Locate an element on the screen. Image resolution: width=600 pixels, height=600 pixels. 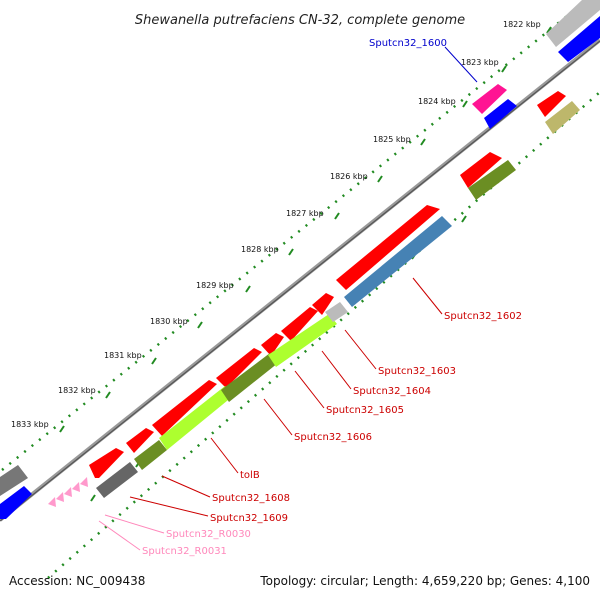
tick-label-1831: 1831 kbp is located at coordinates (123, 355).